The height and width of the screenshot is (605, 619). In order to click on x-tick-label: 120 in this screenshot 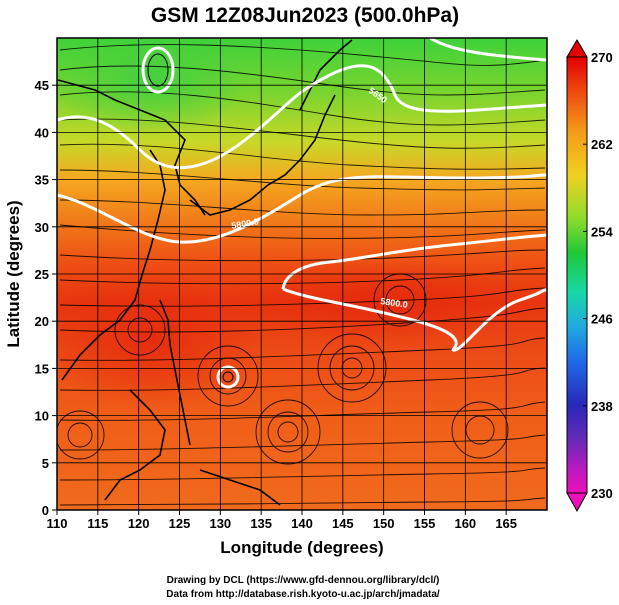, I will do `click(139, 523)`.